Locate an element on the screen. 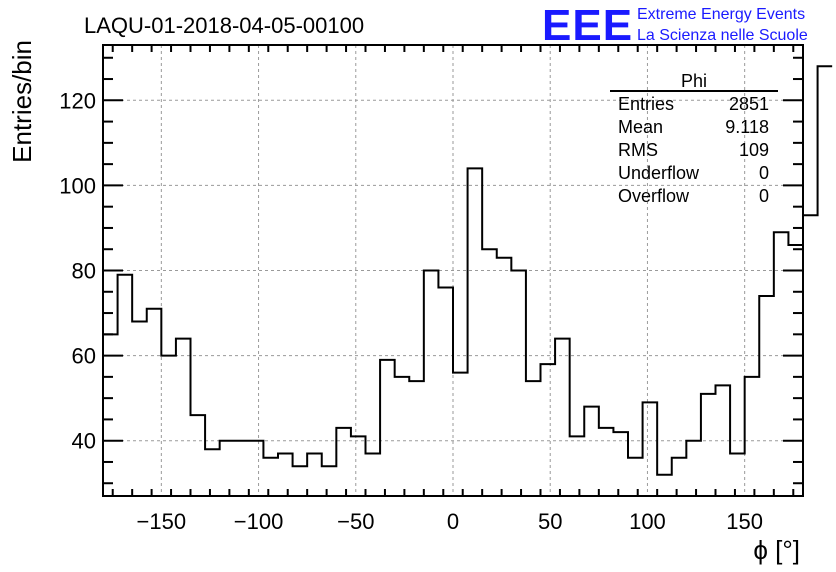 This screenshot has width=836, height=572. stats-value-mean: 9.118 is located at coordinates (747, 127).